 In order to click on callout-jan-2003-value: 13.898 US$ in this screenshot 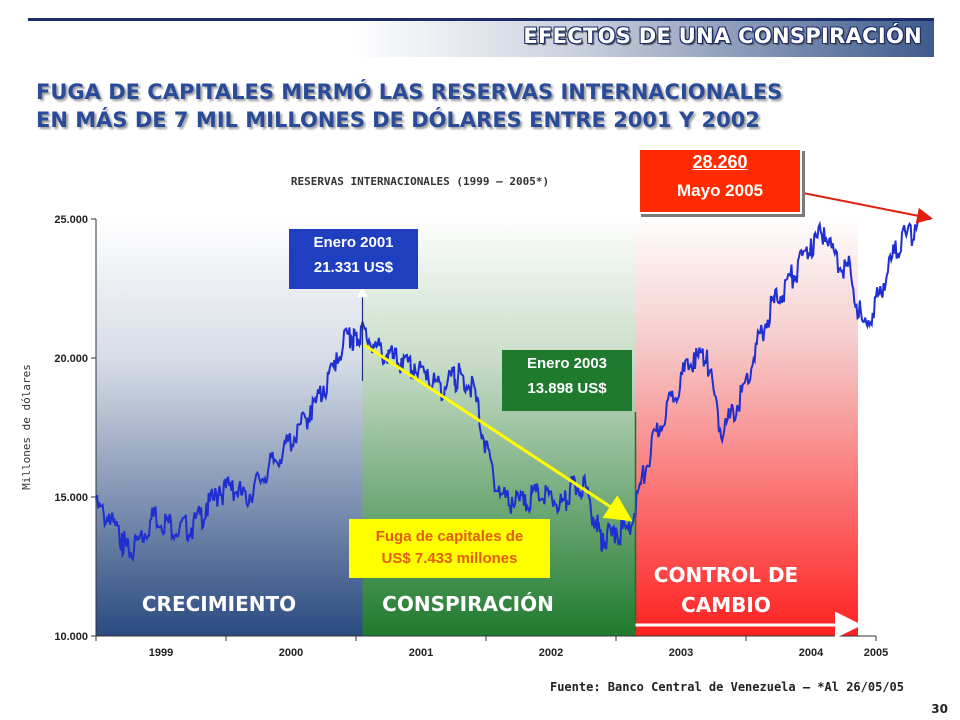, I will do `click(567, 388)`.